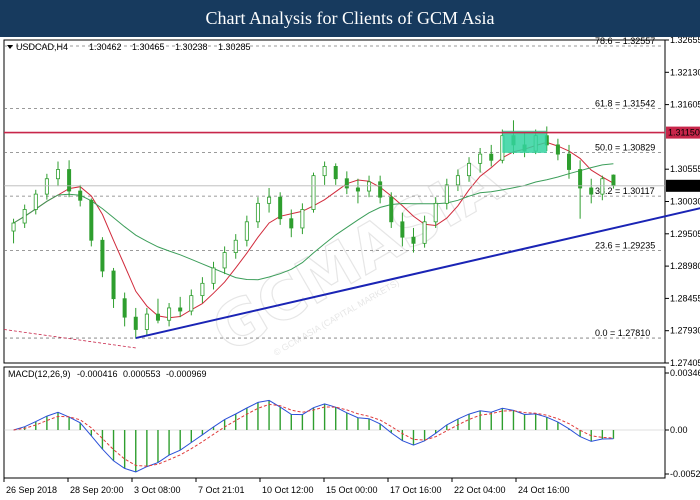 This screenshot has width=700, height=500. I want to click on price-tick-label: 1.29505, so click(685, 234).